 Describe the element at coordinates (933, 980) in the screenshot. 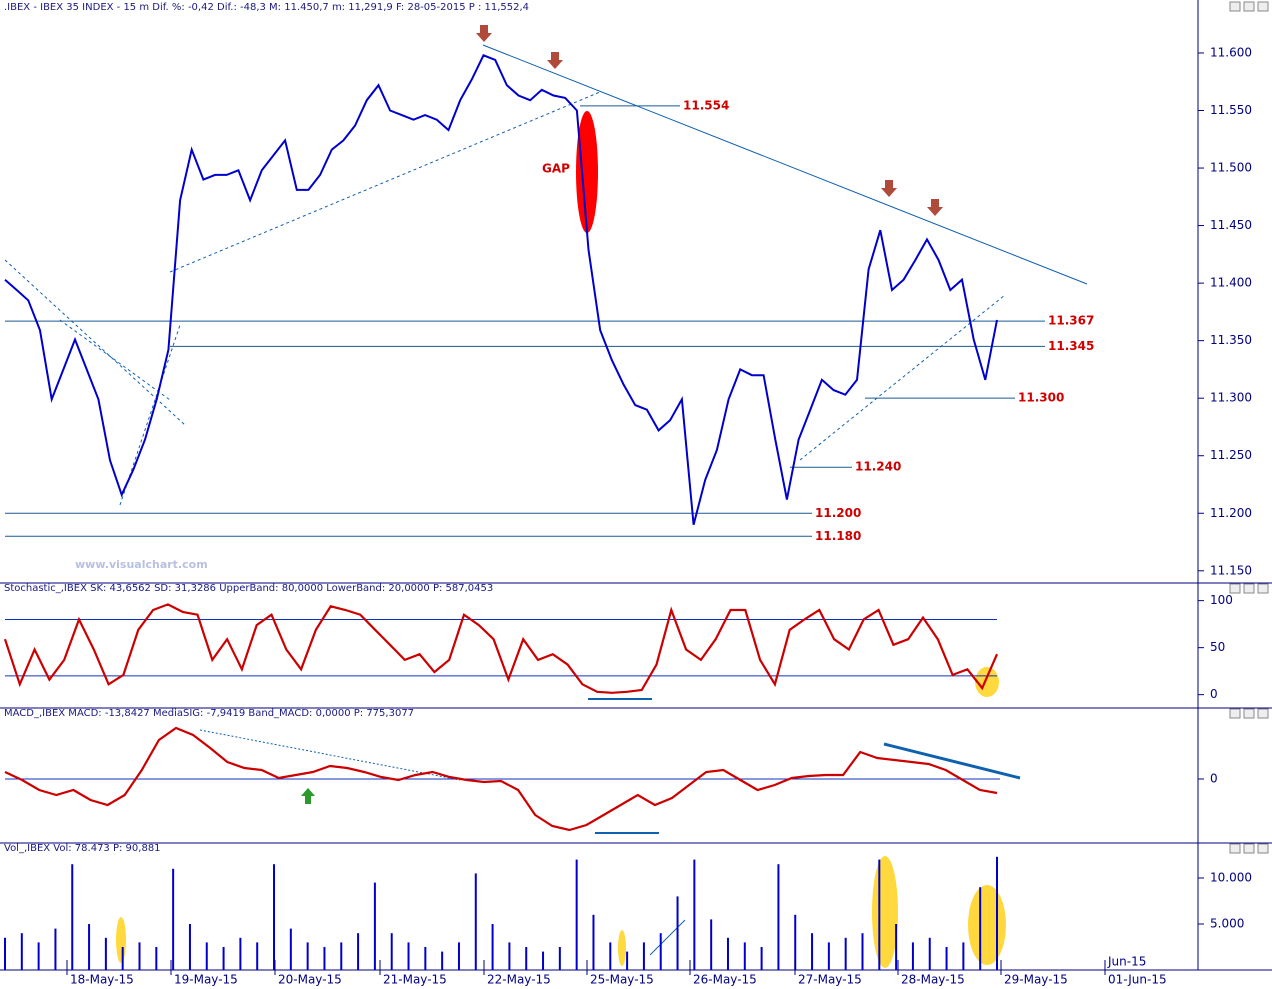

I see `x-tick-label: 28-May-15` at that location.